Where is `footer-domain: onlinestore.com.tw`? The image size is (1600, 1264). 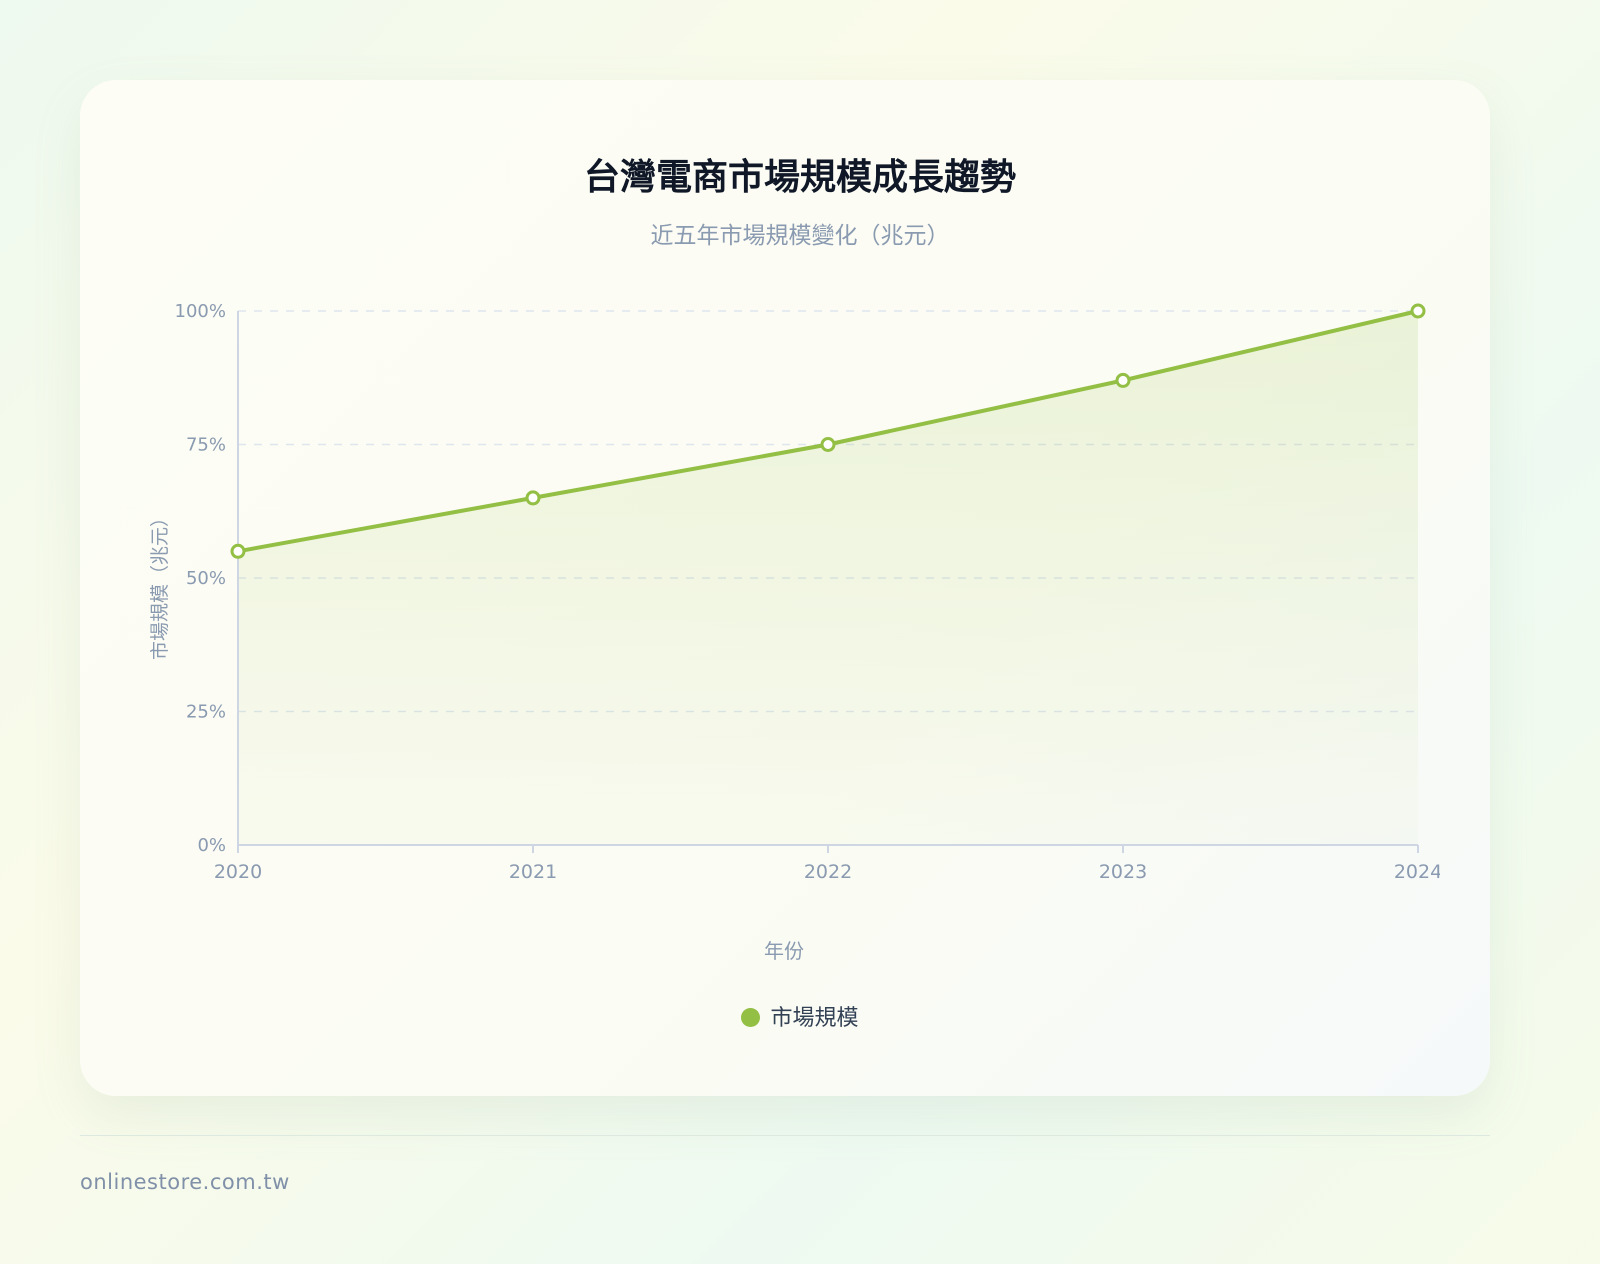 footer-domain: onlinestore.com.tw is located at coordinates (185, 1182).